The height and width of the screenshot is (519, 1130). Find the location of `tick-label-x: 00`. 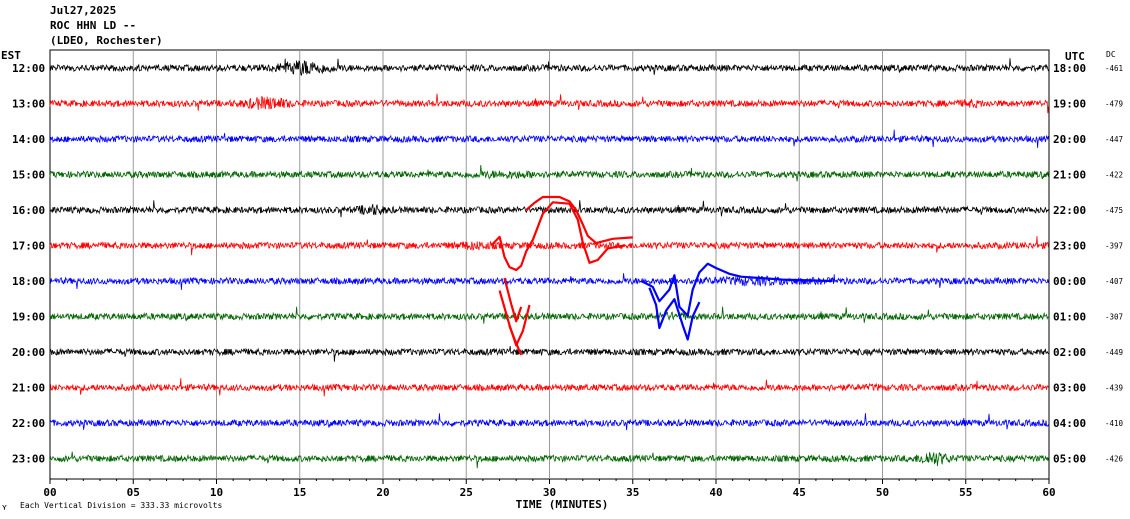

tick-label-x: 00 is located at coordinates (49, 492).